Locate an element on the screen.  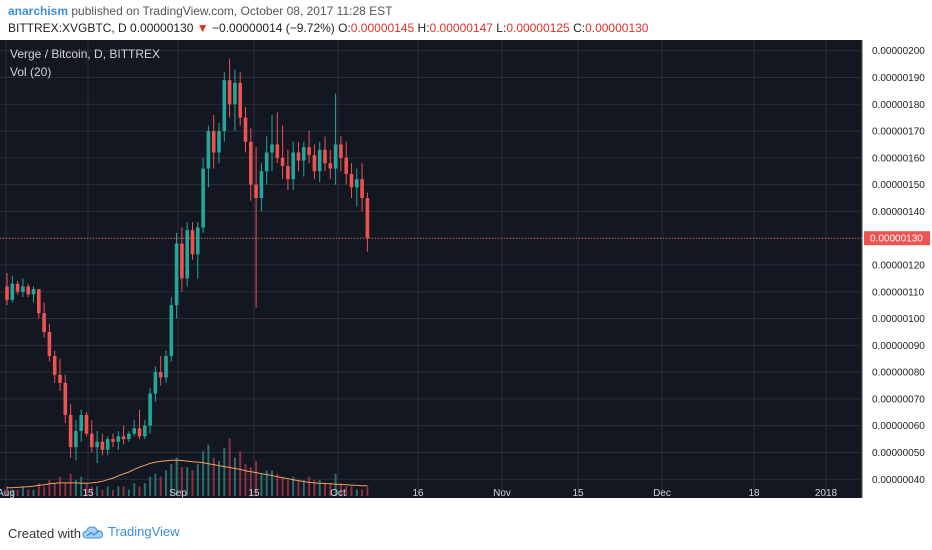
time-tick-label: 16 is located at coordinates (418, 493).